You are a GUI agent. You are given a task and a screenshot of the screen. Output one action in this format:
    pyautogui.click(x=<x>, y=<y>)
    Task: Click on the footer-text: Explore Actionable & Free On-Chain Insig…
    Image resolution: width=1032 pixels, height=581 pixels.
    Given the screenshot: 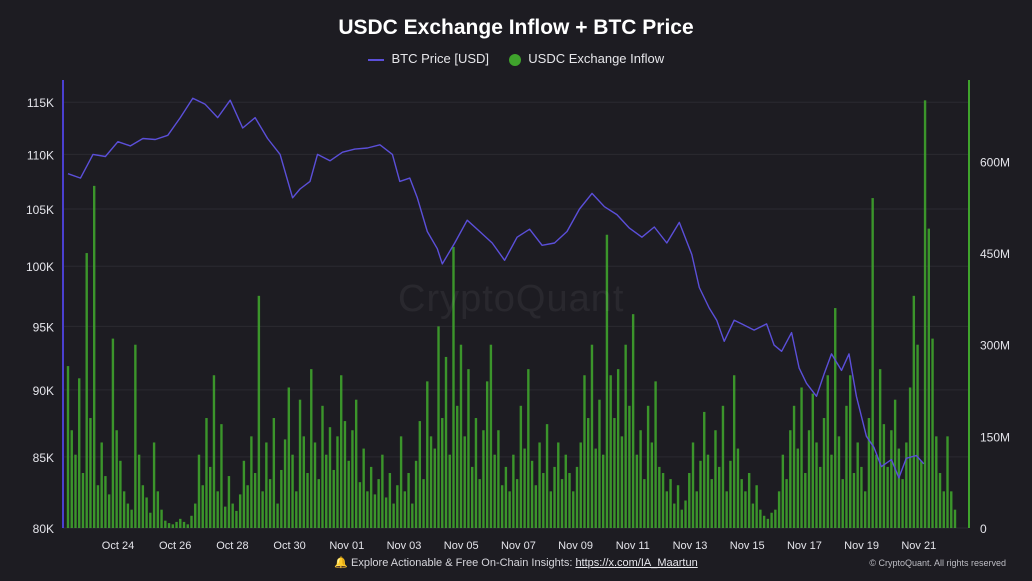 What is the action you would take?
    pyautogui.click(x=462, y=563)
    